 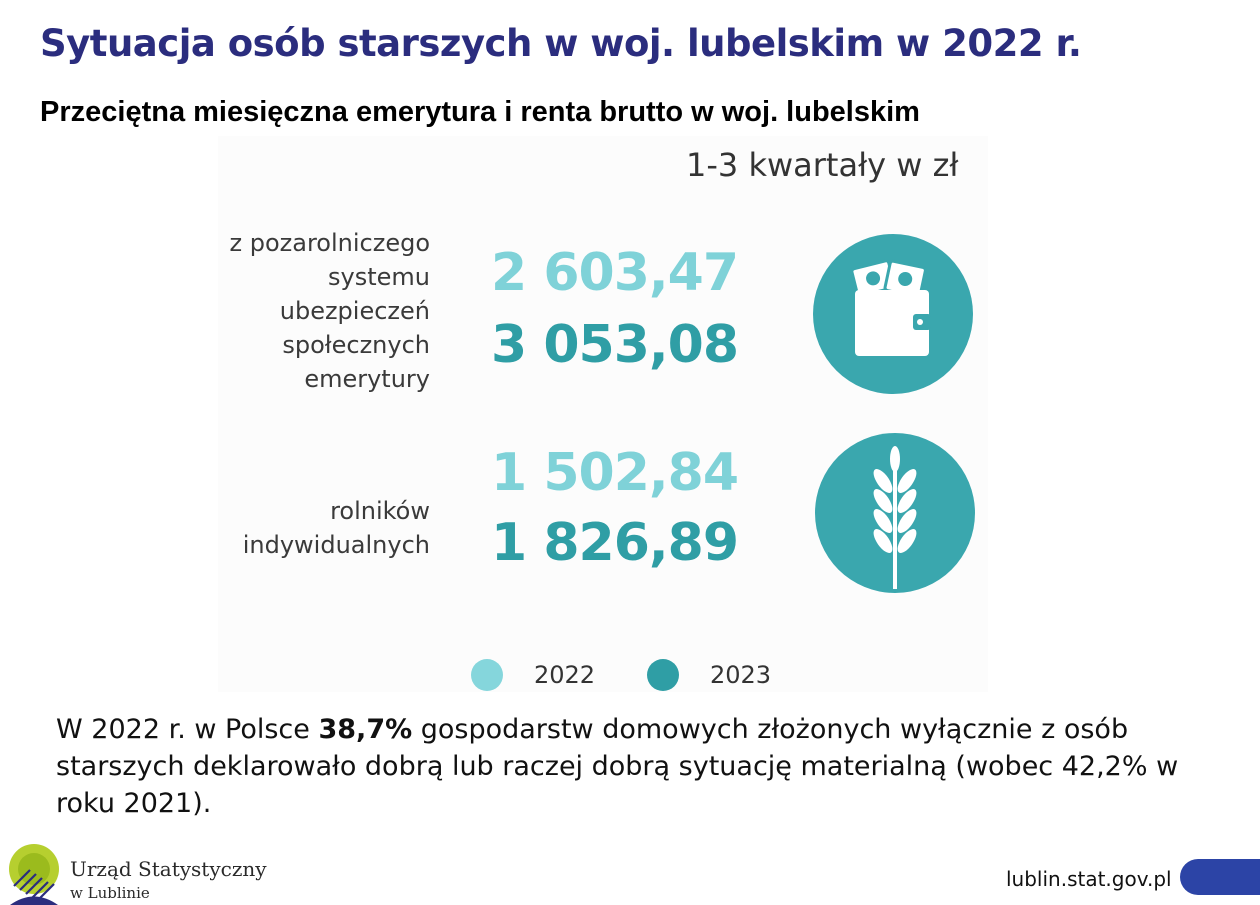 I want to click on value-nonagricultural-2023: 3 053,08, so click(x=615, y=345).